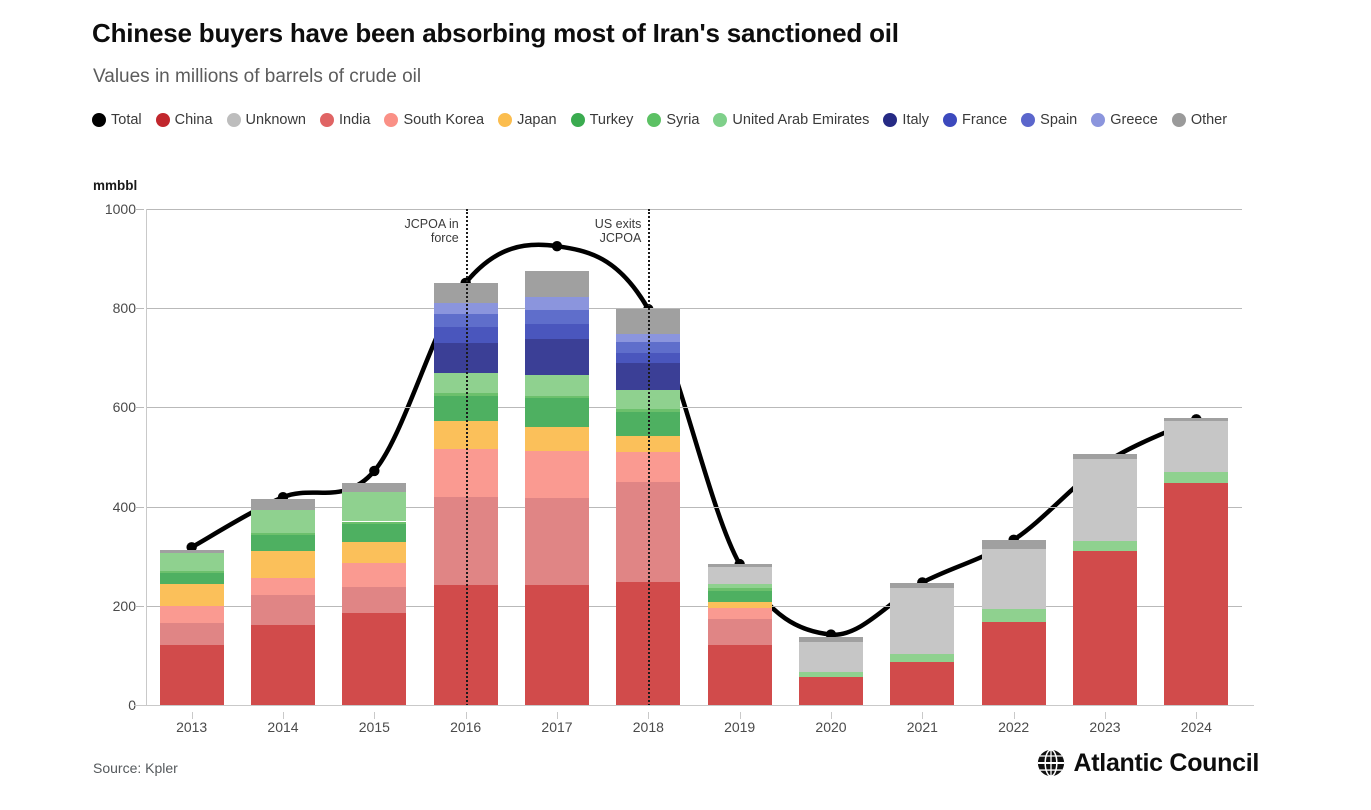 The width and height of the screenshot is (1371, 810). What do you see at coordinates (344, 120) in the screenshot?
I see `legend-item: India` at bounding box center [344, 120].